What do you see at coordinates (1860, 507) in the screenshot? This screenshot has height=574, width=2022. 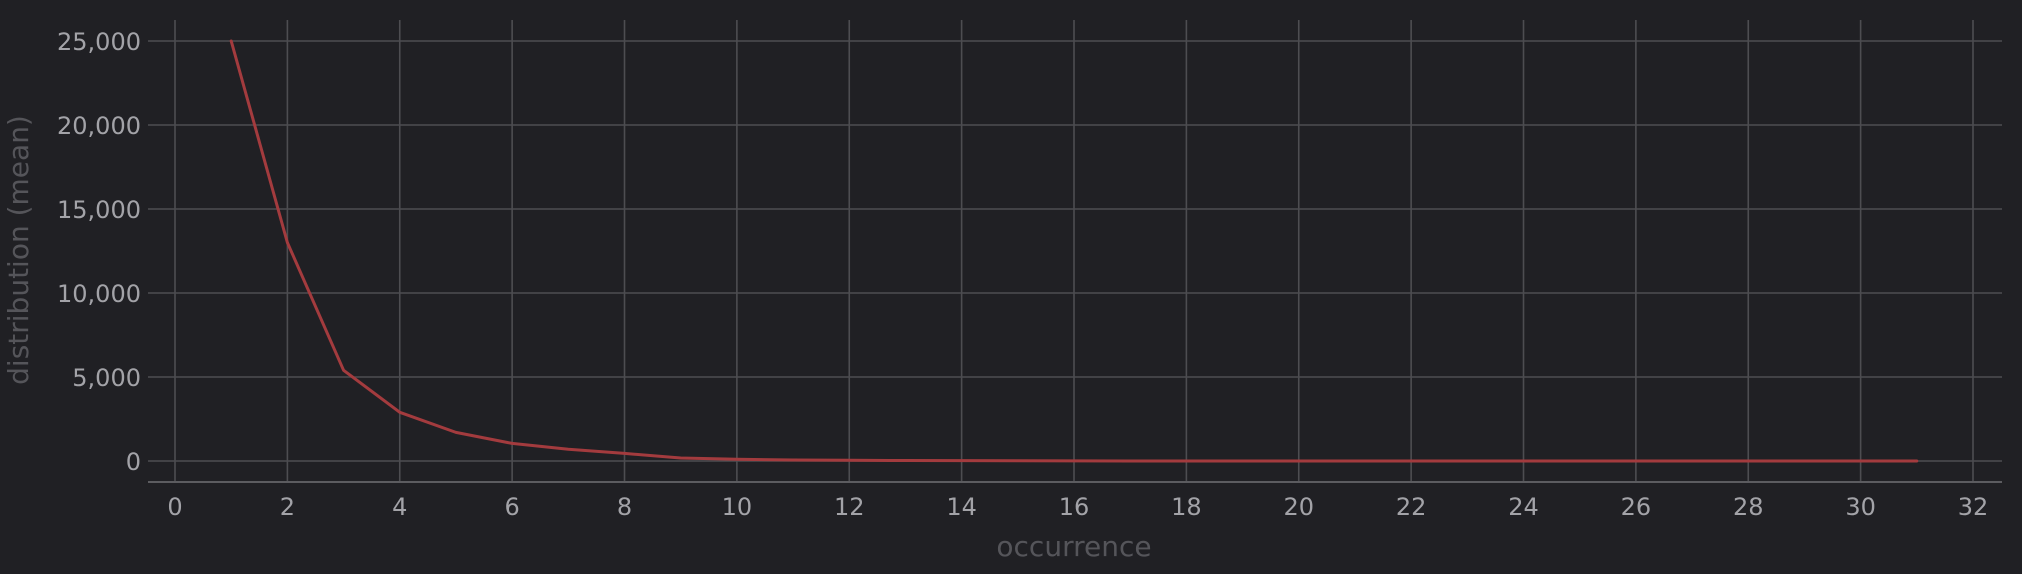 I see `x-tick-label: 30` at bounding box center [1860, 507].